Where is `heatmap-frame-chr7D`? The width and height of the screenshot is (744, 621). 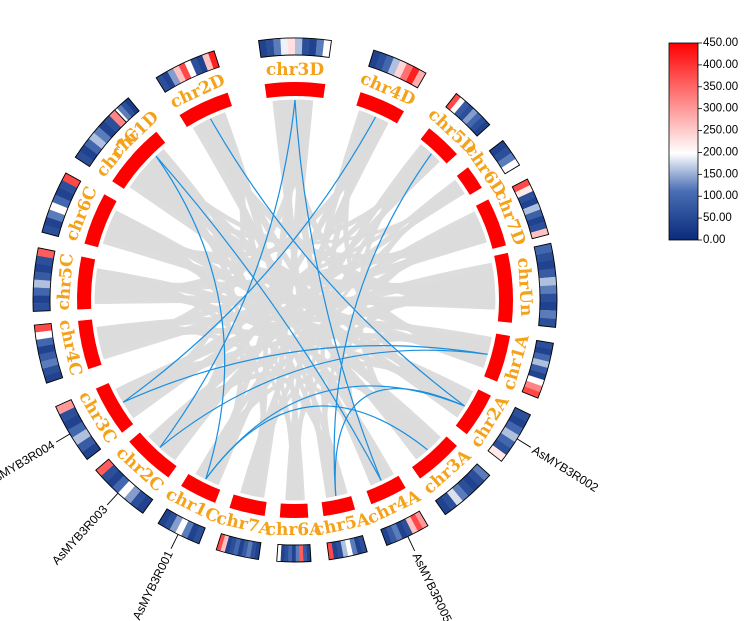 heatmap-frame-chr7D is located at coordinates (530, 209).